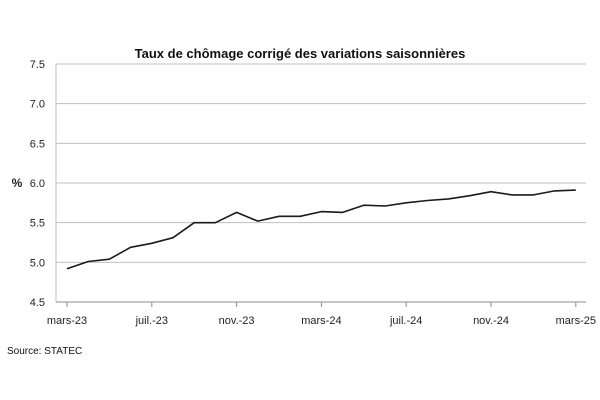  Describe the element at coordinates (37, 144) in the screenshot. I see `y-tick-label: 6.5` at that location.